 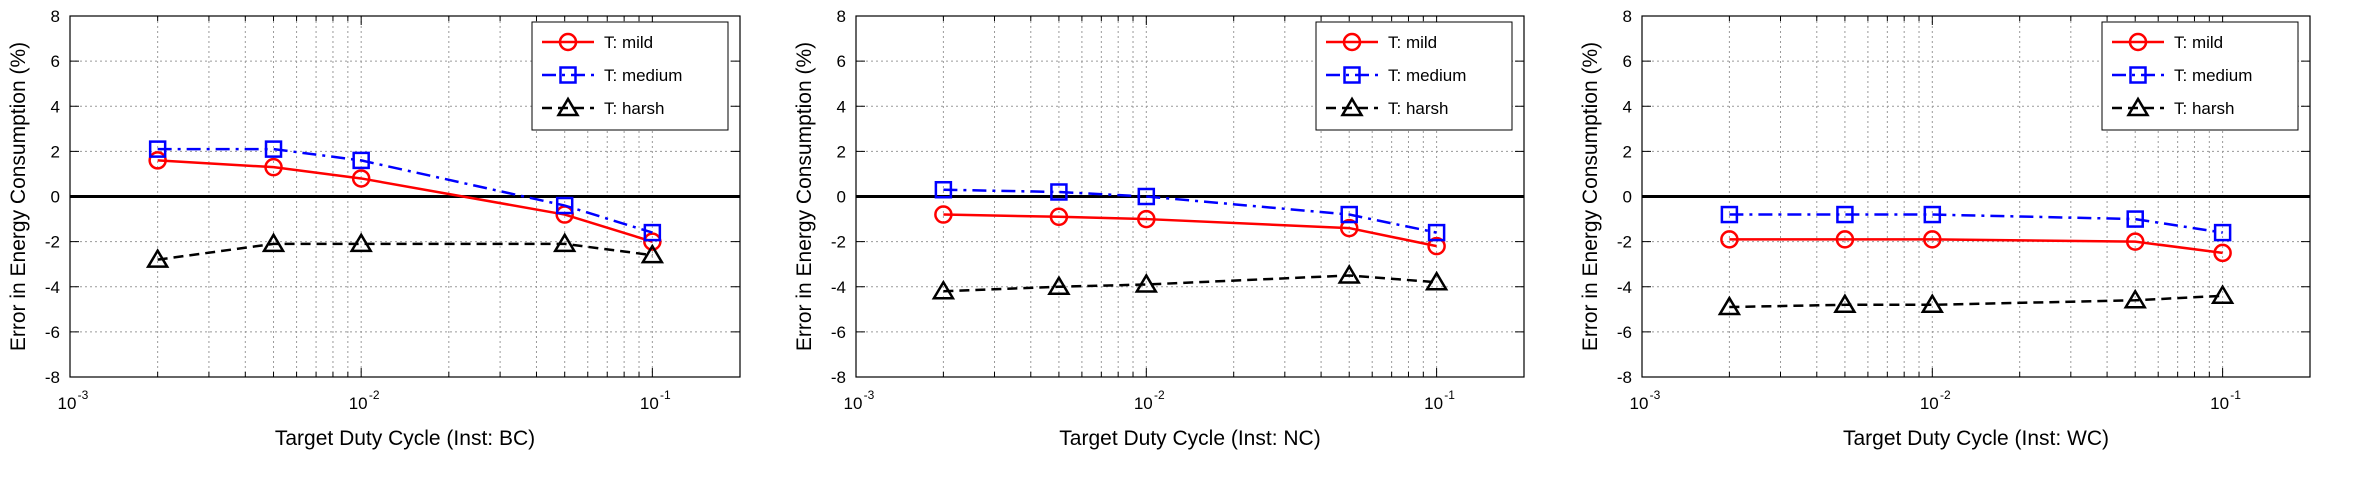 I want to click on legend-label: T: harsh, so click(x=634, y=108).